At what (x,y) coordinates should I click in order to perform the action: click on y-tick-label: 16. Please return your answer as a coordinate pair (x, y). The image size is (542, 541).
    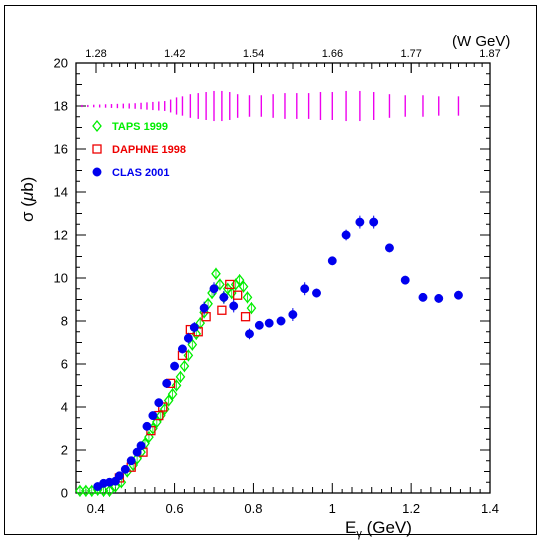
    Looking at the image, I should click on (61, 149).